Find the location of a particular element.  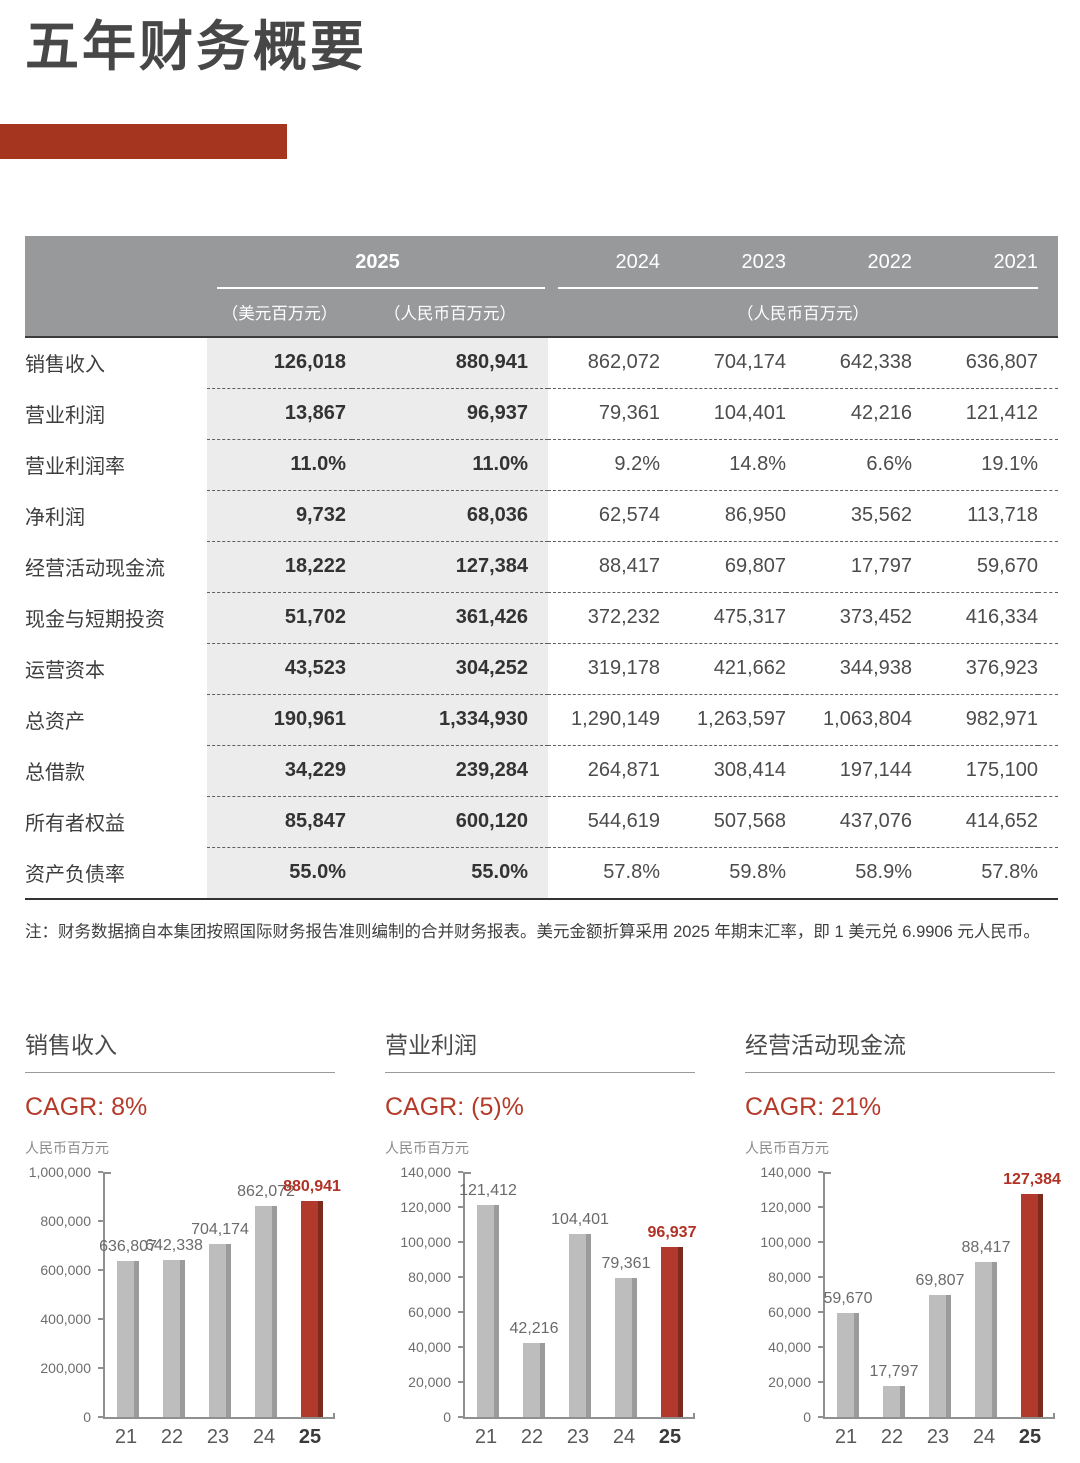

title-accent-bar is located at coordinates (143, 141).